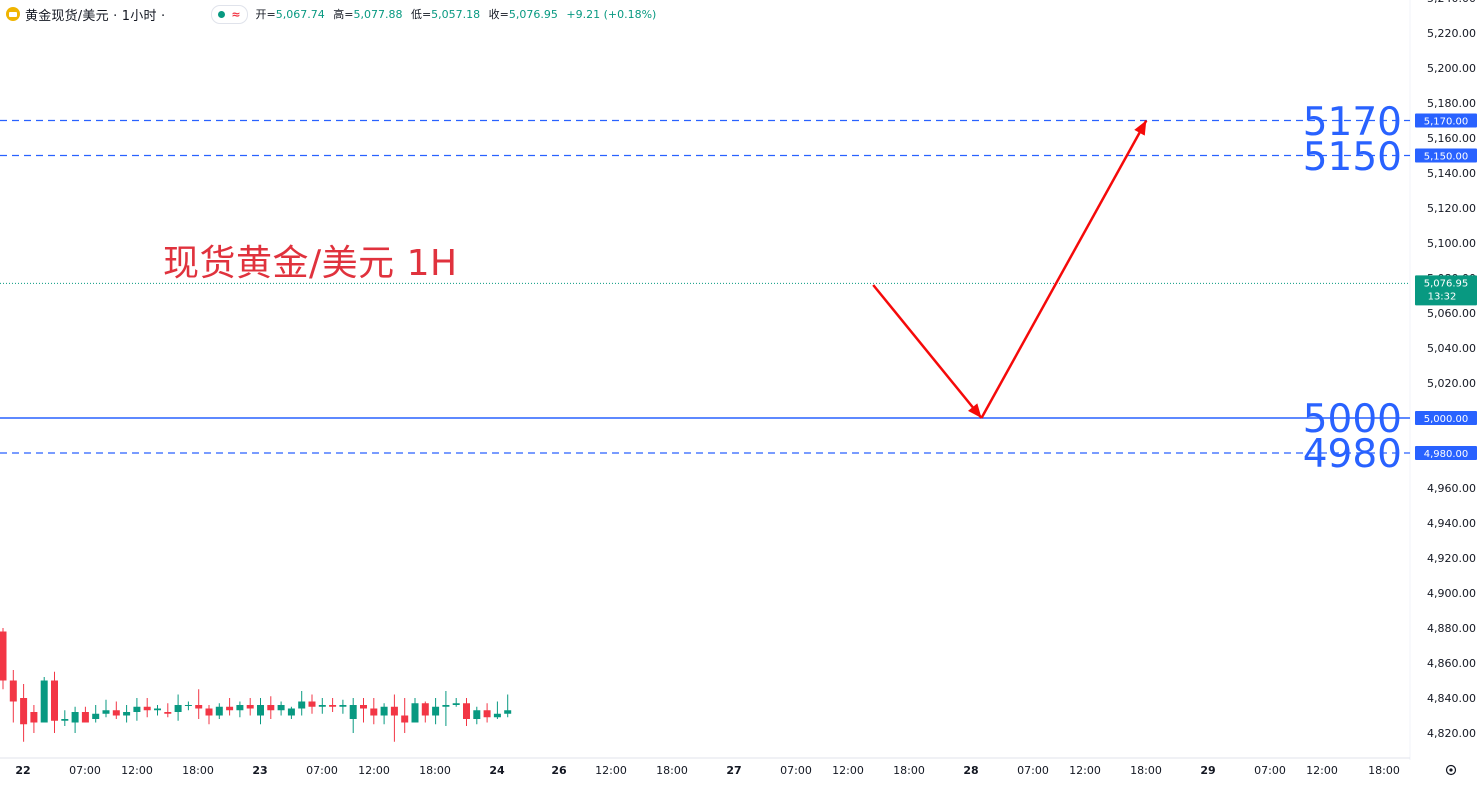  Describe the element at coordinates (229, 14) in the screenshot. I see `market-status-pill: ≈` at that location.